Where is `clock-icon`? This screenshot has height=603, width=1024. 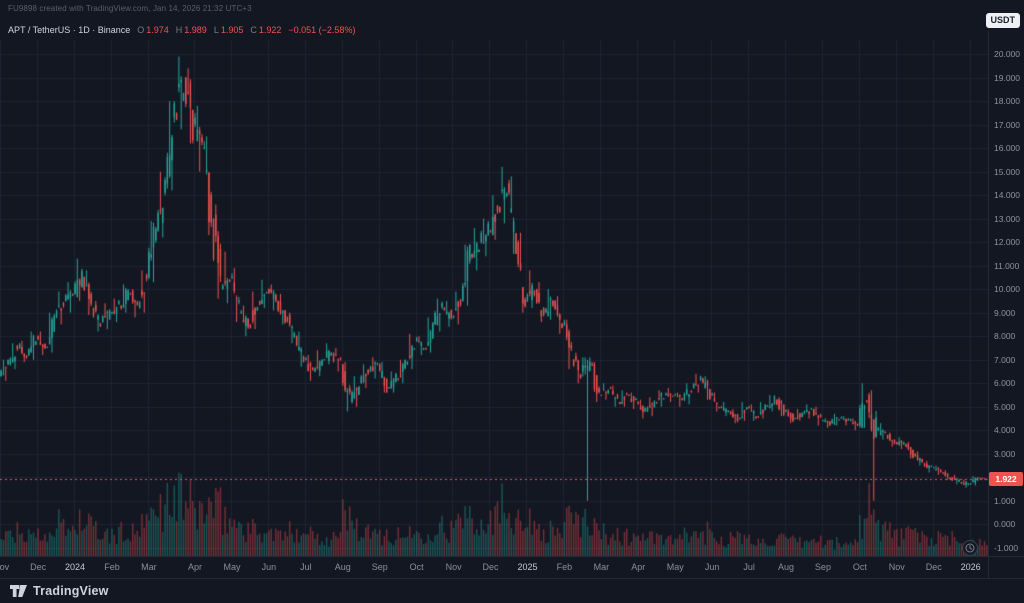 clock-icon is located at coordinates (970, 548).